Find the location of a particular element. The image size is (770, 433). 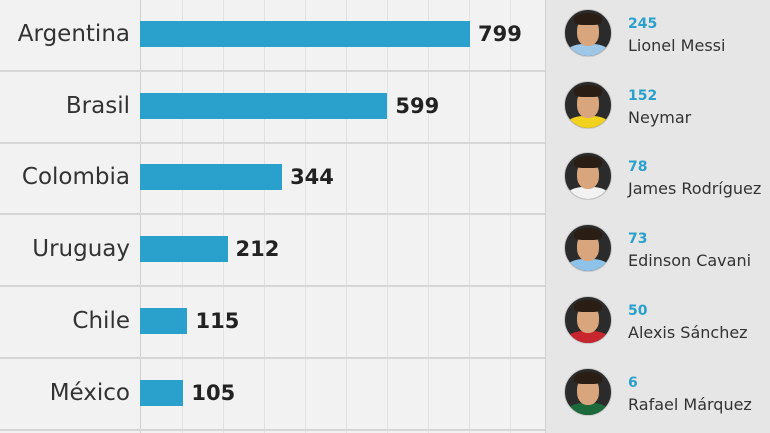

player-goals: 152 is located at coordinates (643, 96).